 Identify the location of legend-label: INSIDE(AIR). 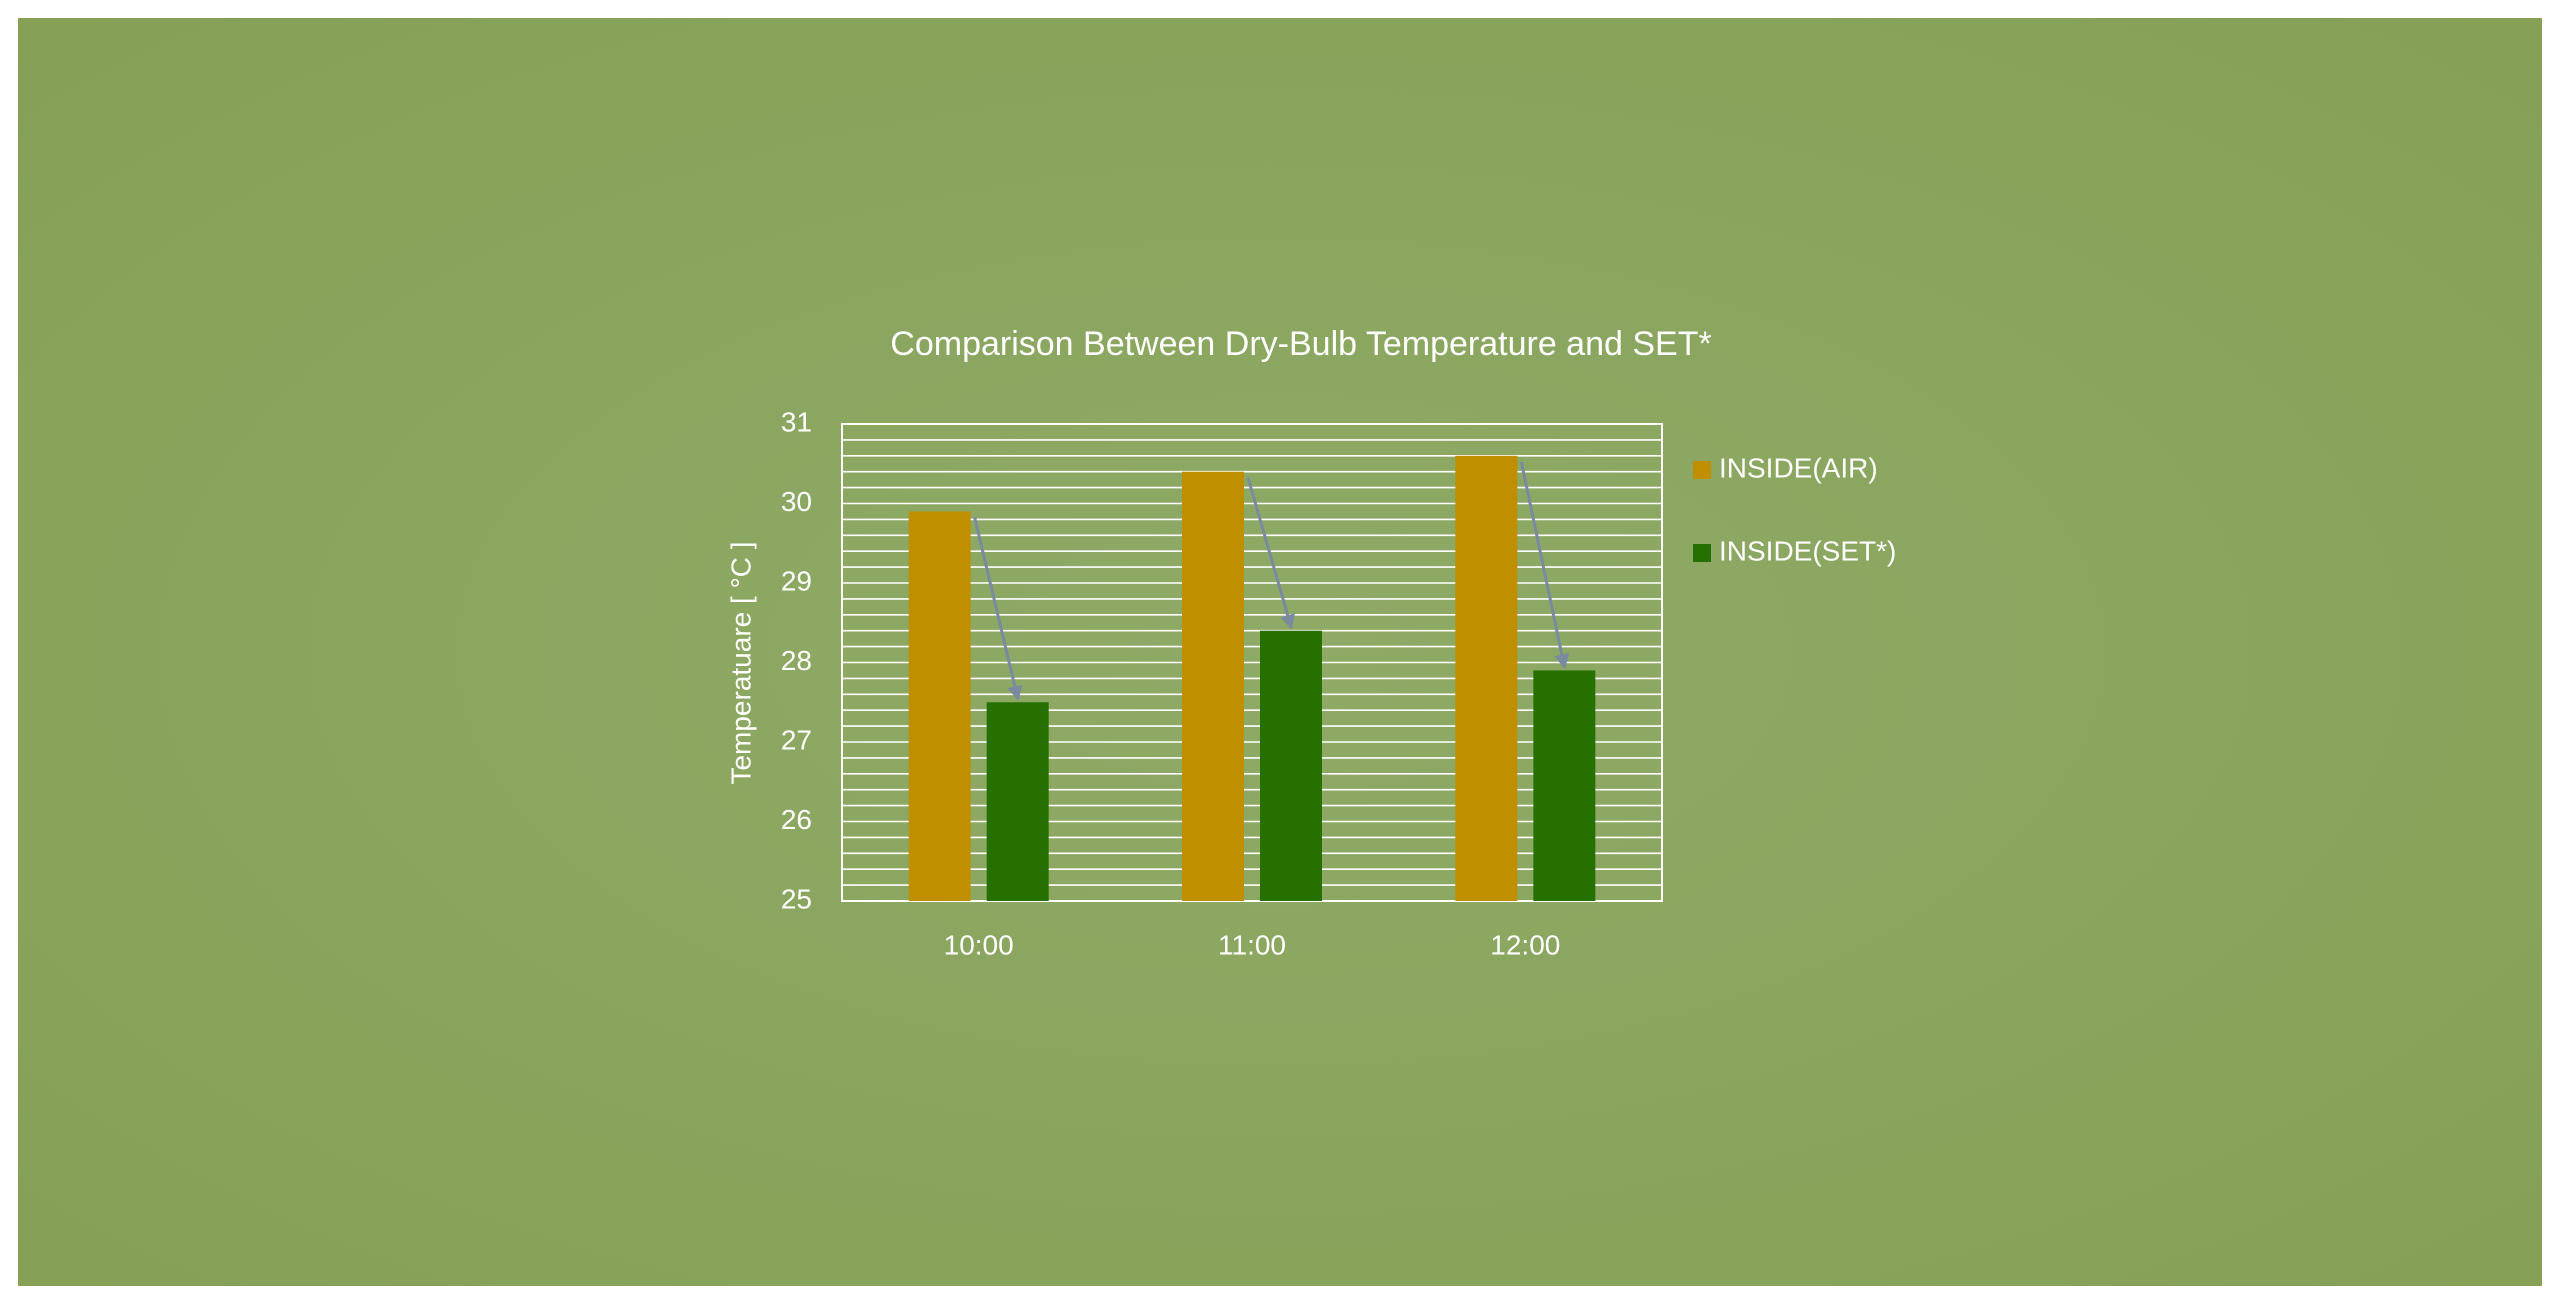
(1798, 467).